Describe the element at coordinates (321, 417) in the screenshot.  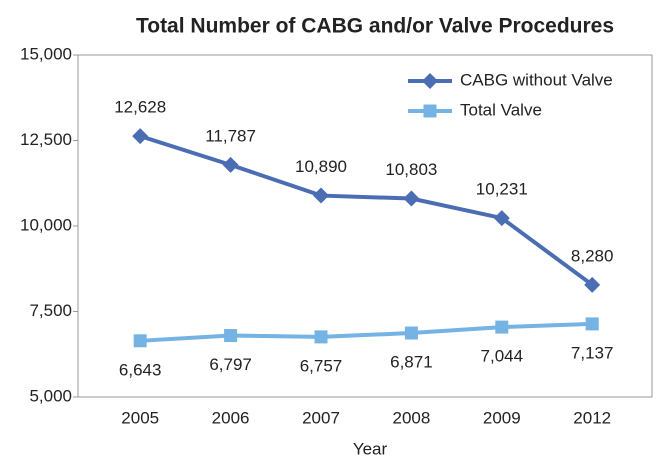
I see `x-tick-label: 2007` at that location.